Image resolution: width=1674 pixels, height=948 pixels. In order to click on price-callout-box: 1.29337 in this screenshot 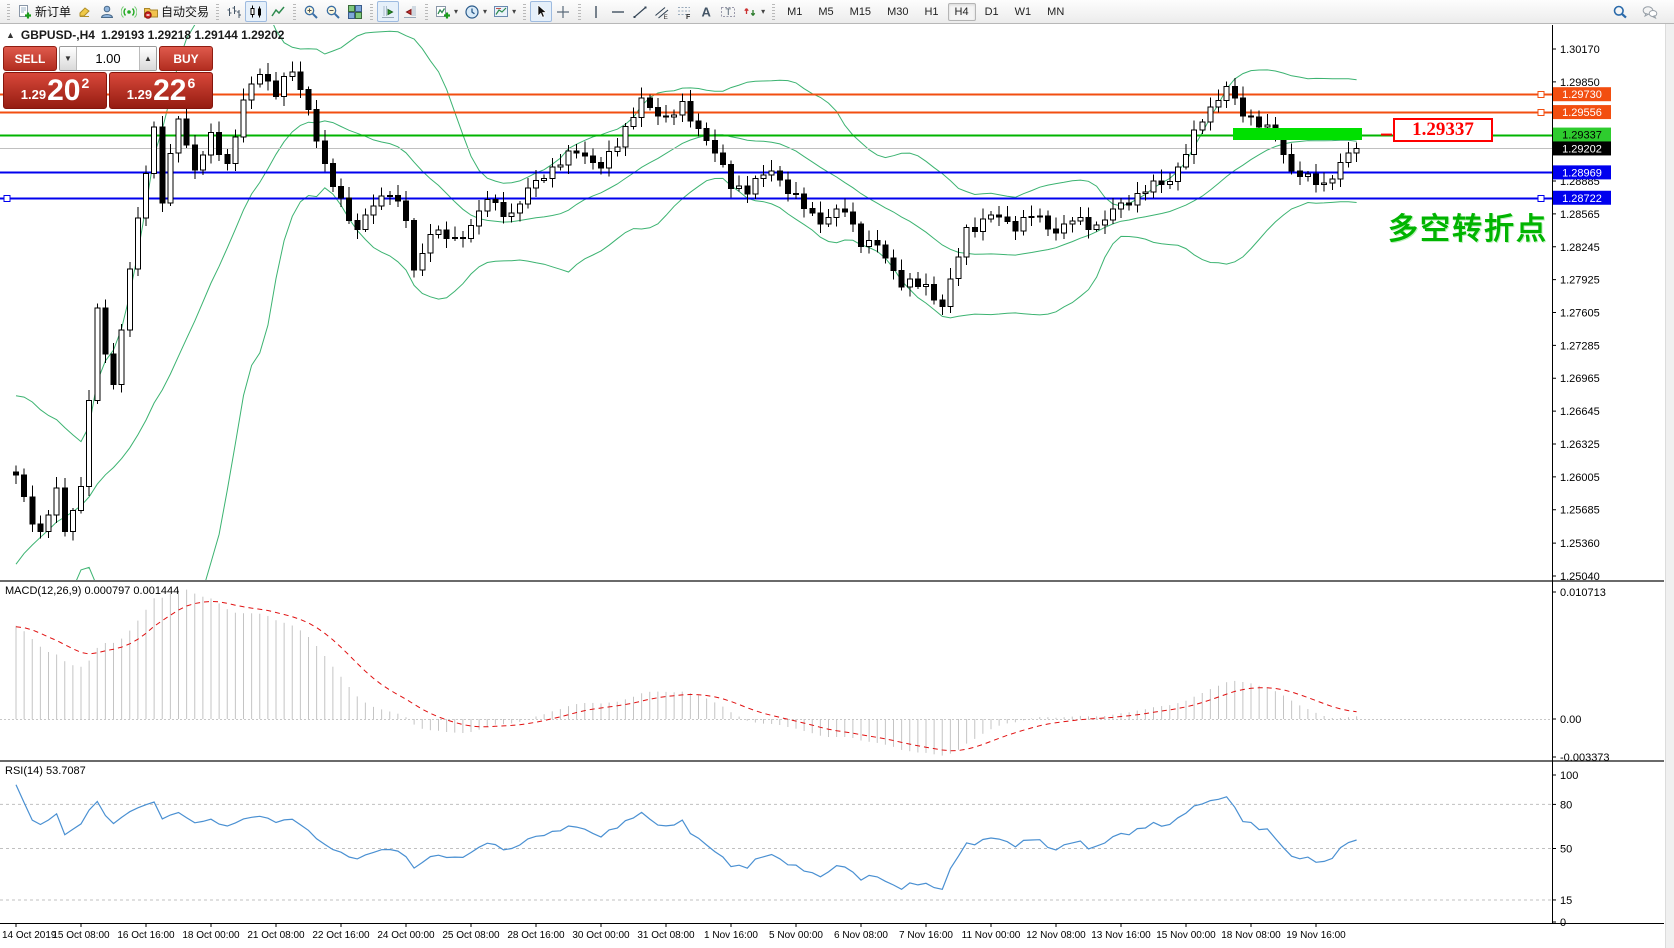, I will do `click(1443, 130)`.